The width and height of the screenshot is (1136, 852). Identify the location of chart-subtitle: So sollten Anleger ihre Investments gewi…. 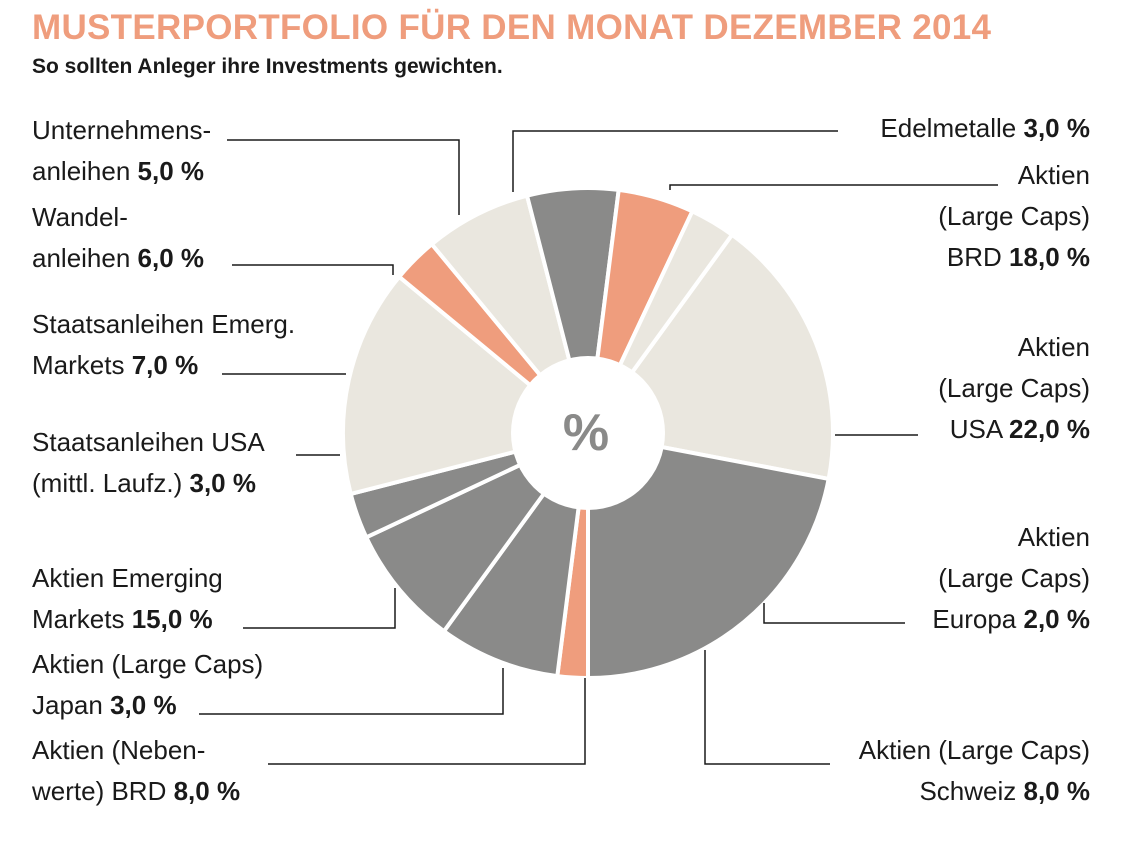
(267, 66).